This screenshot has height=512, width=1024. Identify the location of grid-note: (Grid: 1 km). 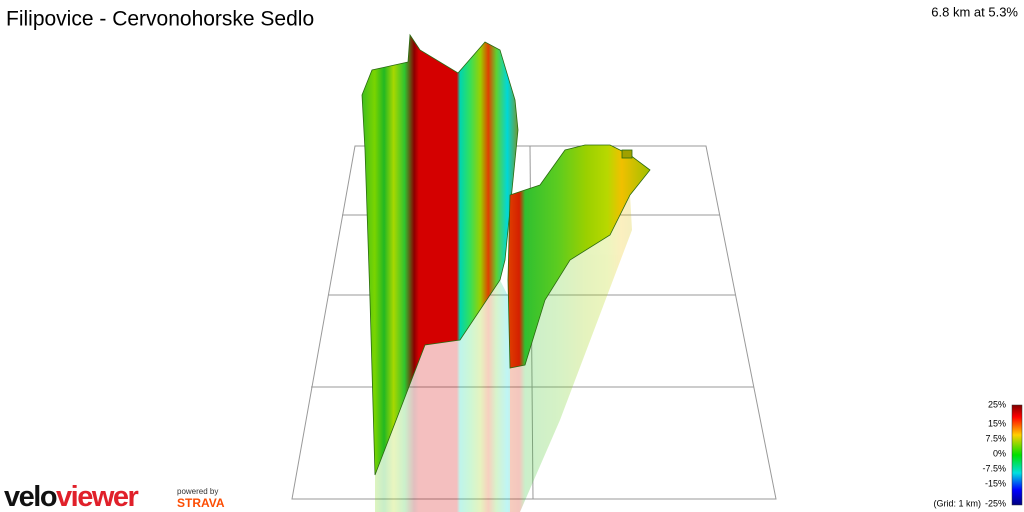
(957, 503).